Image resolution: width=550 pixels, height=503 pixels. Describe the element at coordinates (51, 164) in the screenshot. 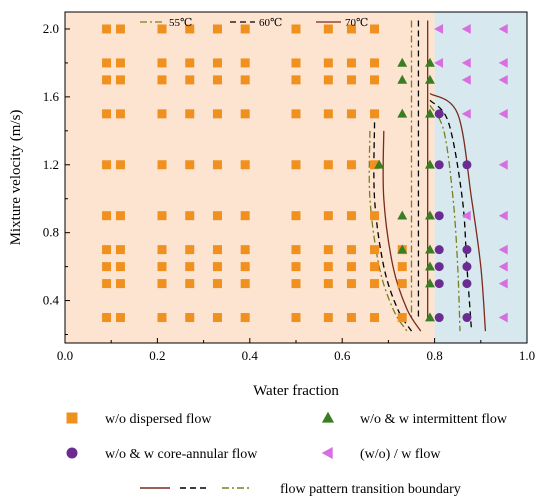

I see `y-tick-label-2: 1.2` at that location.